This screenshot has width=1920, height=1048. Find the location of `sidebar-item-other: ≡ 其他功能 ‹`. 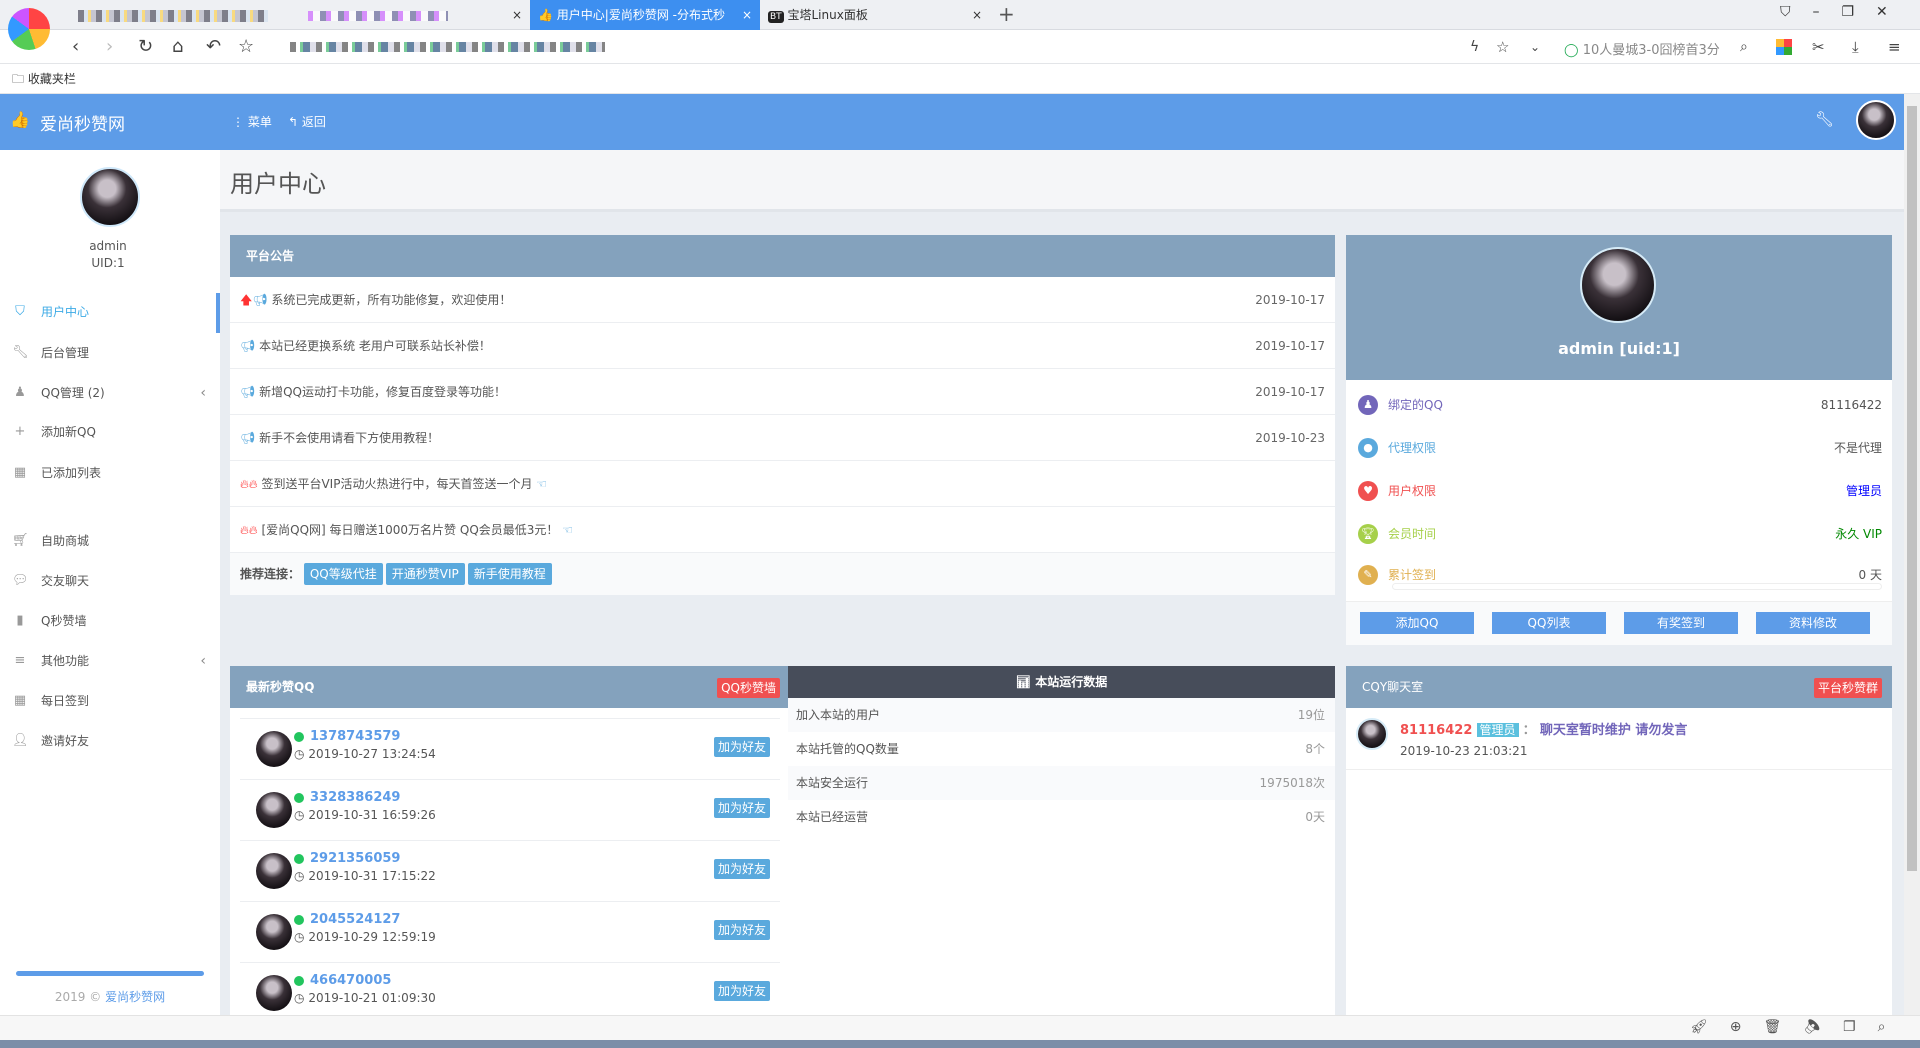

sidebar-item-other: ≡ 其他功能 ‹ is located at coordinates (110, 661).